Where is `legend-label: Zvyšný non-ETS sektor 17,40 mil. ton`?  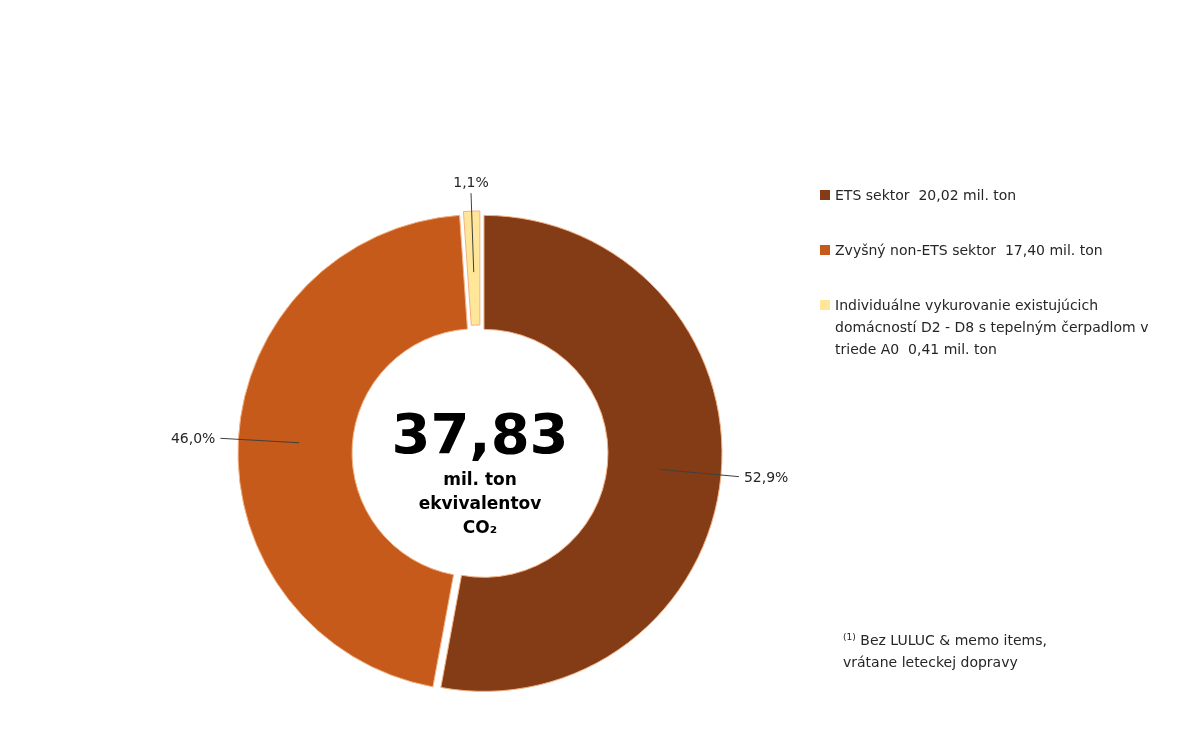
legend-label: Zvyšný non-ETS sektor 17,40 mil. ton is located at coordinates (969, 250).